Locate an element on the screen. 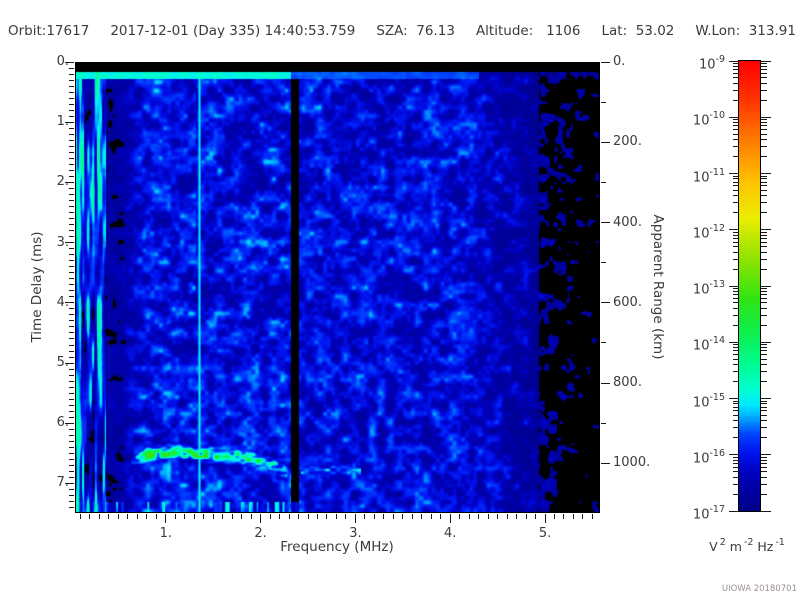  colorbar-tick-label: 10-11 is located at coordinates (708, 175).